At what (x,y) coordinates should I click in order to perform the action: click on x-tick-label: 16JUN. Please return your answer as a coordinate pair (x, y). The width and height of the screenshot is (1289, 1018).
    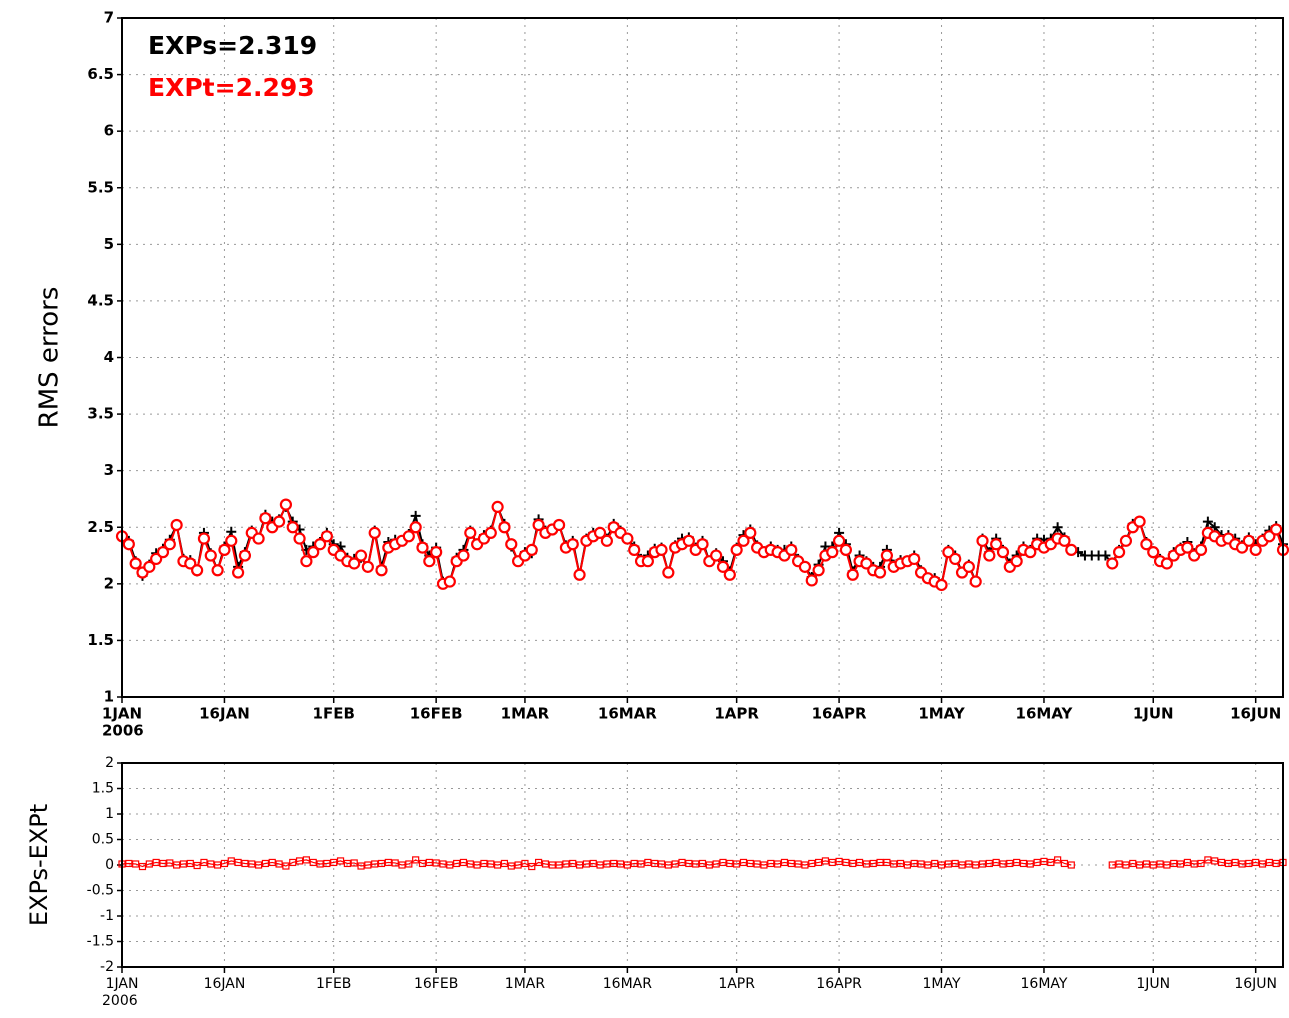
    Looking at the image, I should click on (1255, 984).